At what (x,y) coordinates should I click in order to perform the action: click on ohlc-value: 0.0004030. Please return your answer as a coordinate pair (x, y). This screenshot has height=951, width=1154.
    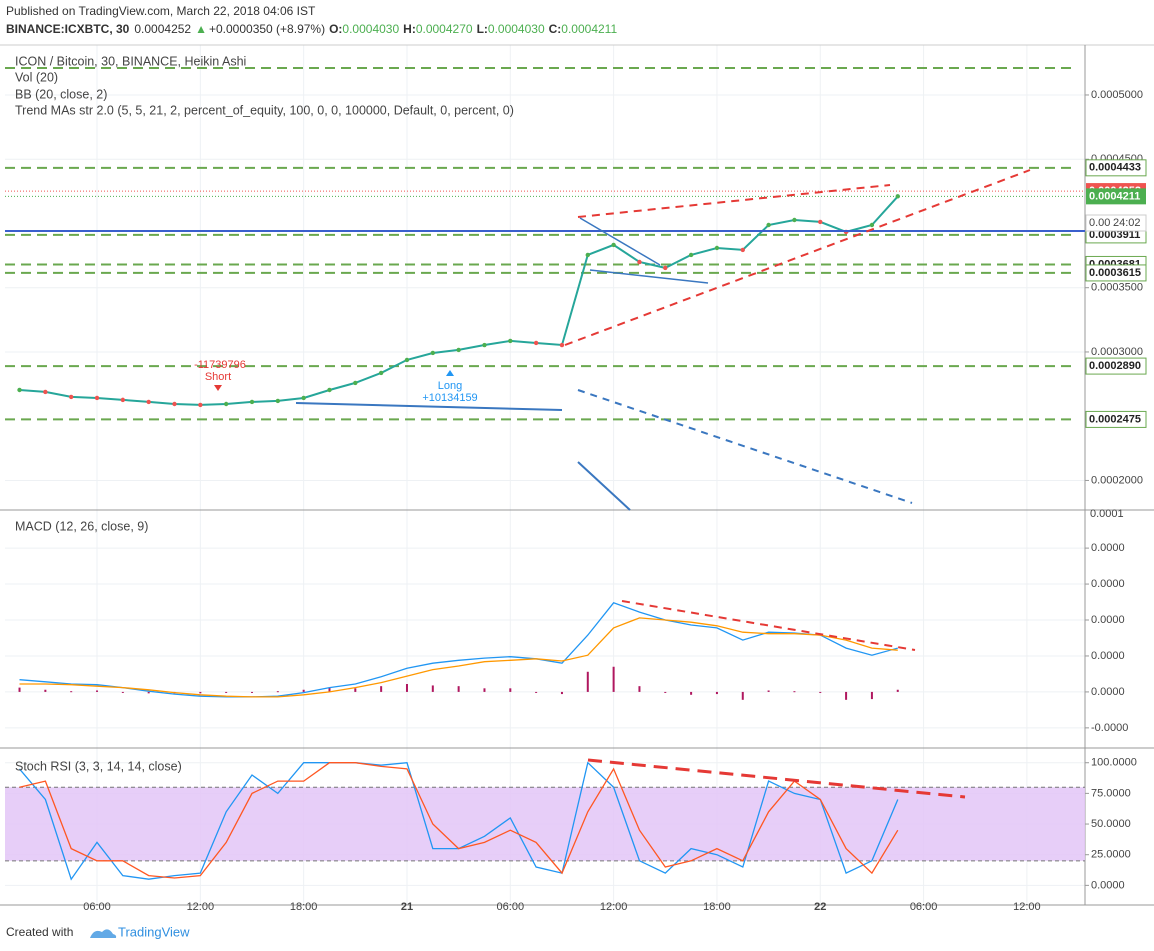
    Looking at the image, I should click on (516, 29).